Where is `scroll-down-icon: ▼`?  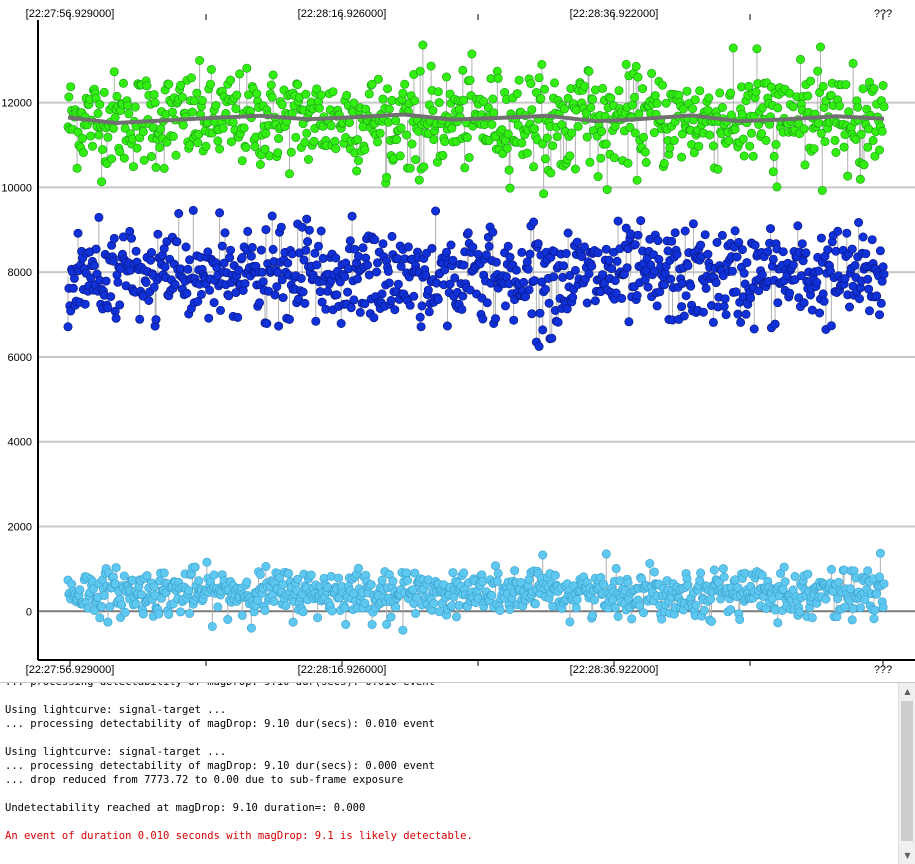 scroll-down-icon: ▼ is located at coordinates (907, 855).